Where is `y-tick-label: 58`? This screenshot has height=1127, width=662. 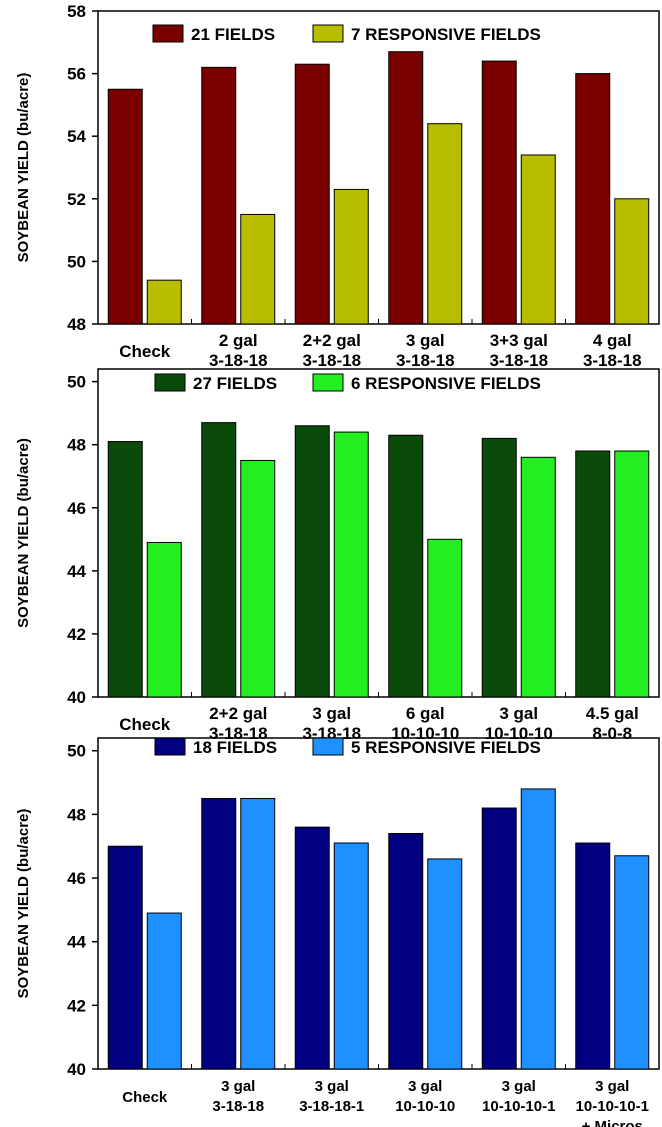
y-tick-label: 58 is located at coordinates (76, 11).